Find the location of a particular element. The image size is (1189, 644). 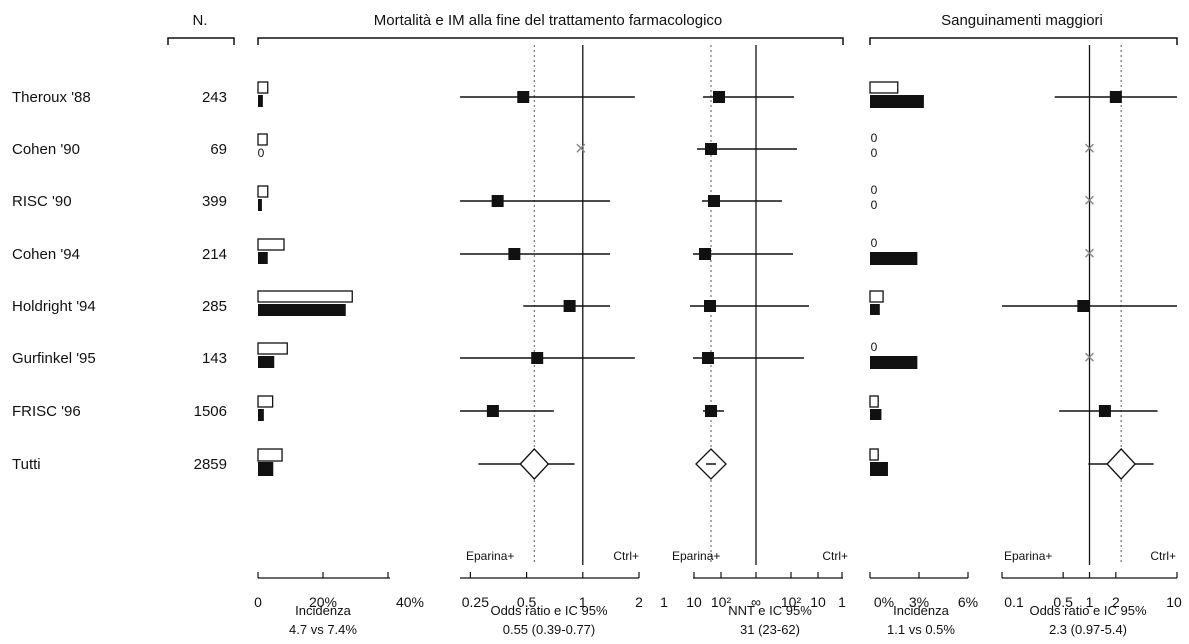

panel-summary: 0.55 (0.39-0.77) is located at coordinates (549, 629).